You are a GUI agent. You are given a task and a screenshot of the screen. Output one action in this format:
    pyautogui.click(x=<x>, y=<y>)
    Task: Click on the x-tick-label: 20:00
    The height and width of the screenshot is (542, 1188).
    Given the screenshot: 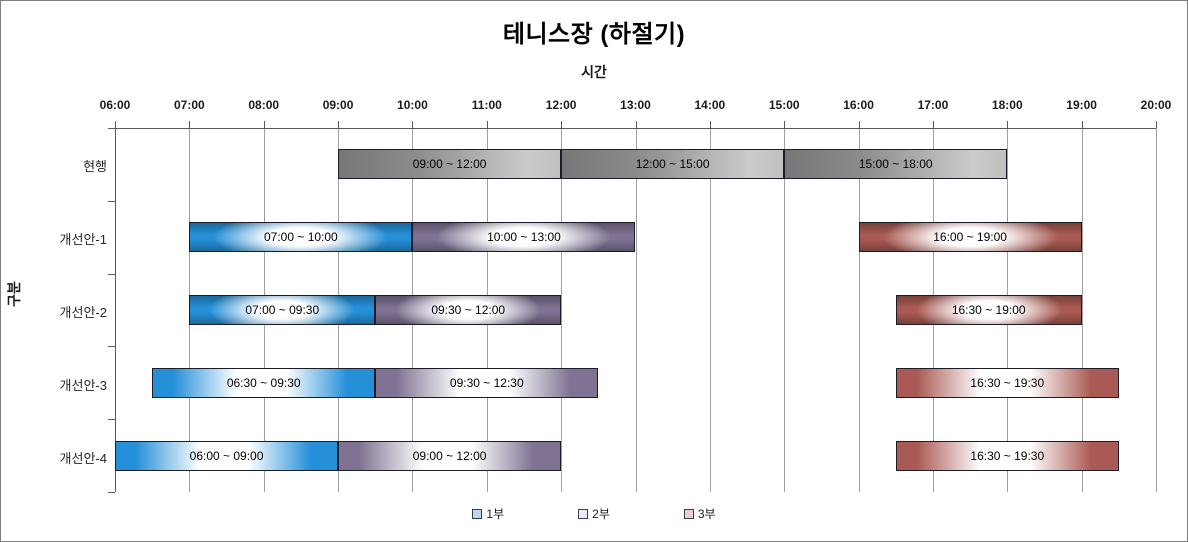 What is the action you would take?
    pyautogui.click(x=1156, y=105)
    